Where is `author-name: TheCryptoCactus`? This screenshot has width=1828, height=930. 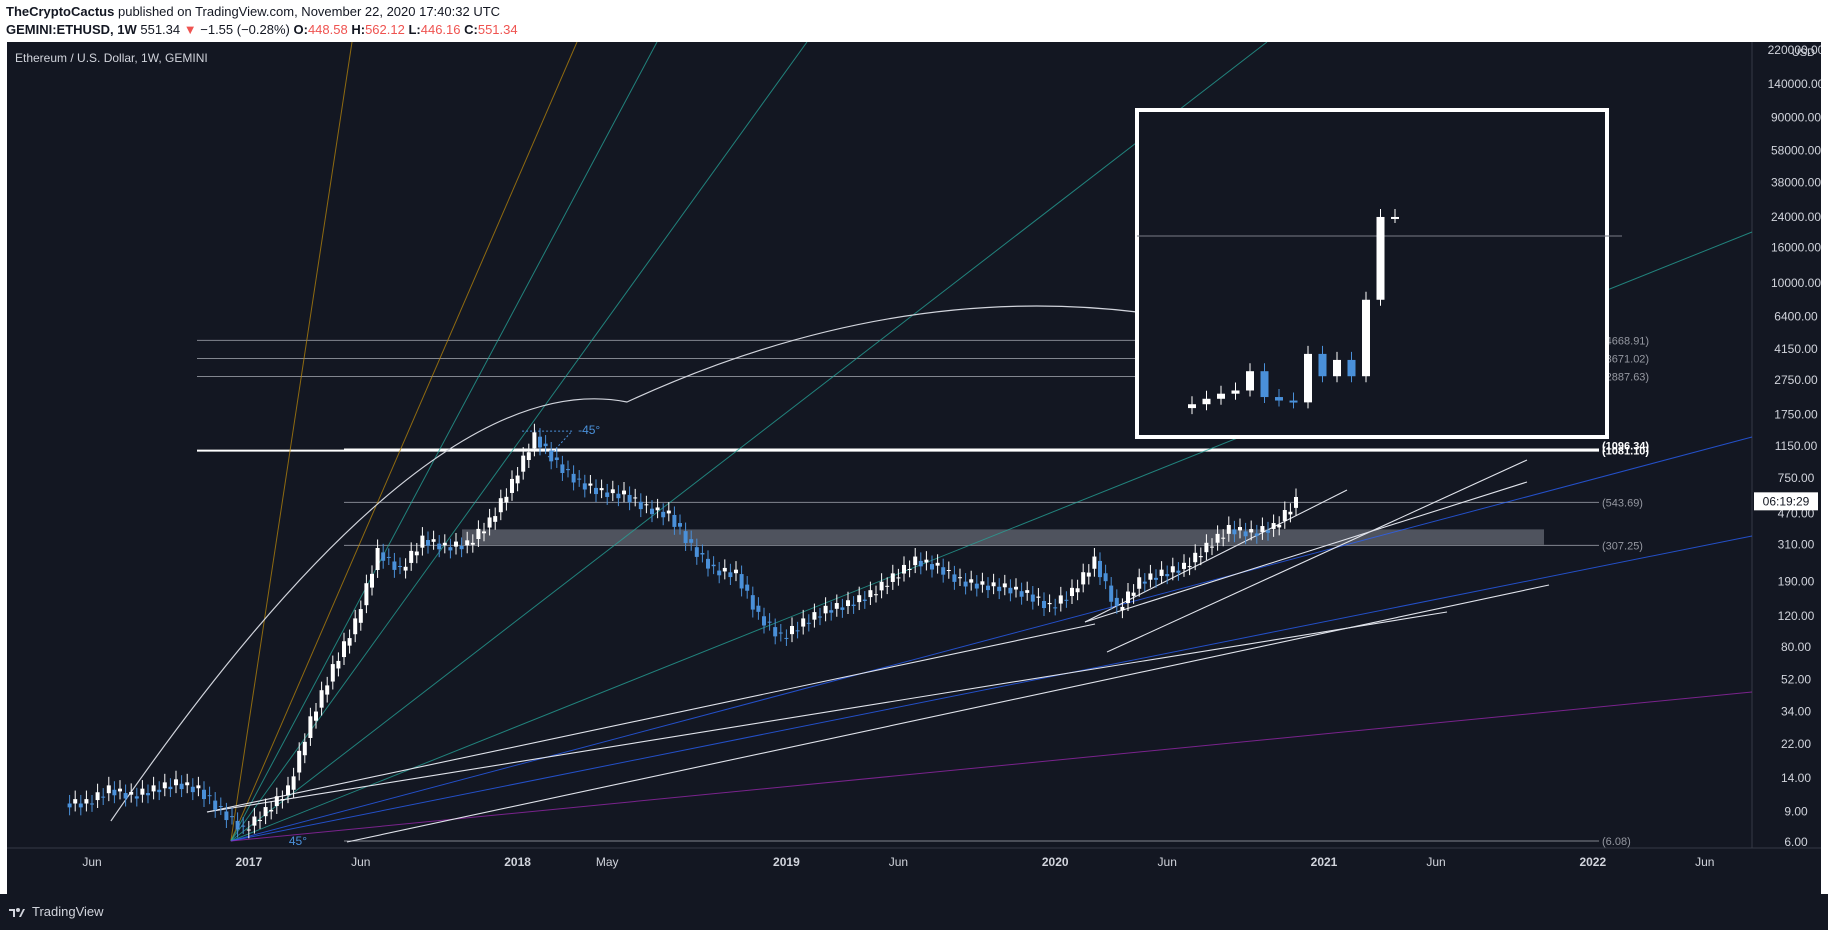 author-name: TheCryptoCactus is located at coordinates (60, 11).